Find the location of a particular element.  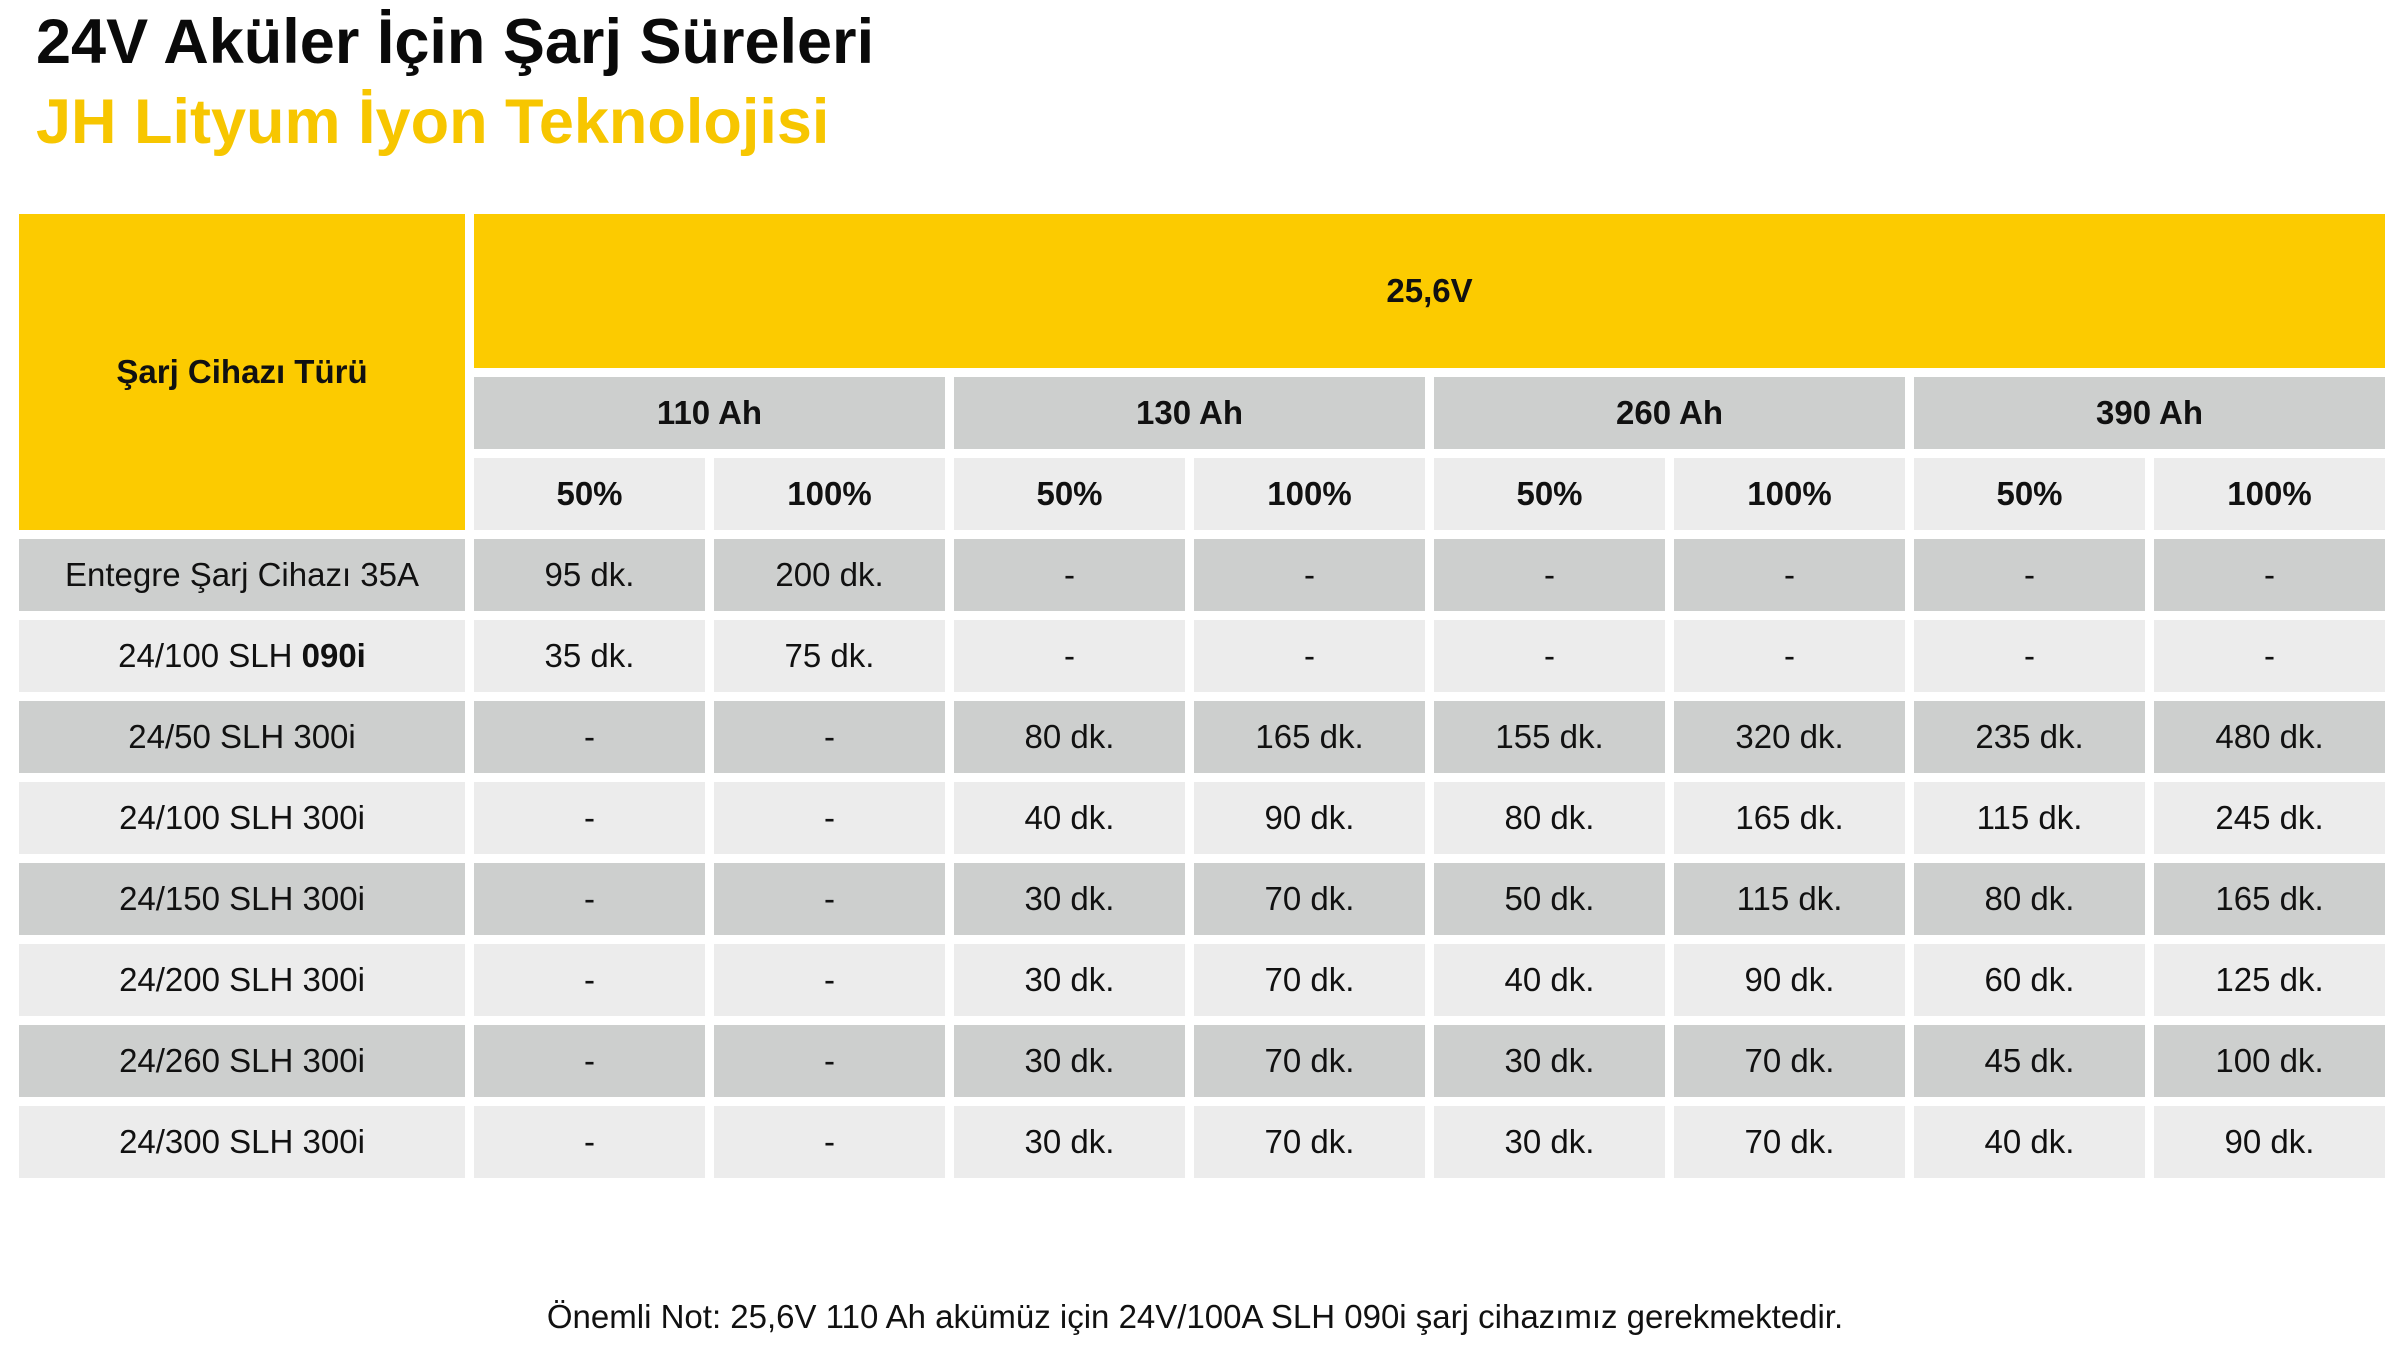

page-subtitle: JH Lityum İyon Teknolojisi is located at coordinates (433, 122).